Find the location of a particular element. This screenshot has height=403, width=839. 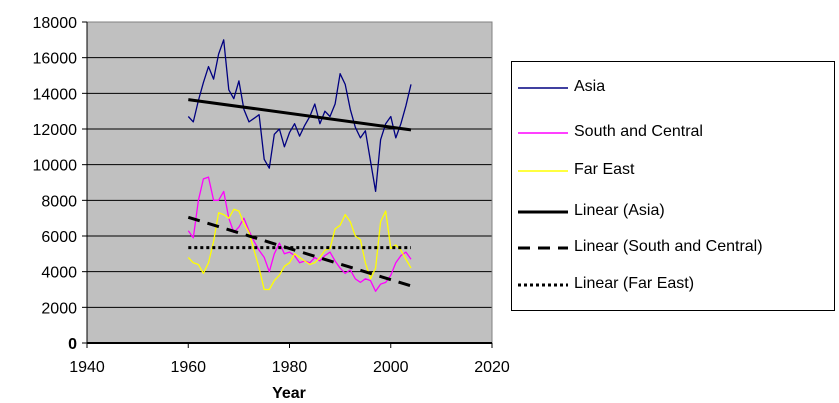

legend-label: Far East is located at coordinates (604, 169).